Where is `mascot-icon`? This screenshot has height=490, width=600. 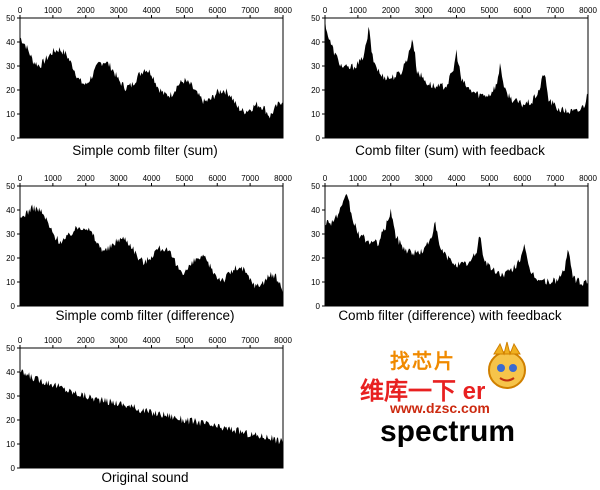 mascot-icon is located at coordinates (507, 365).